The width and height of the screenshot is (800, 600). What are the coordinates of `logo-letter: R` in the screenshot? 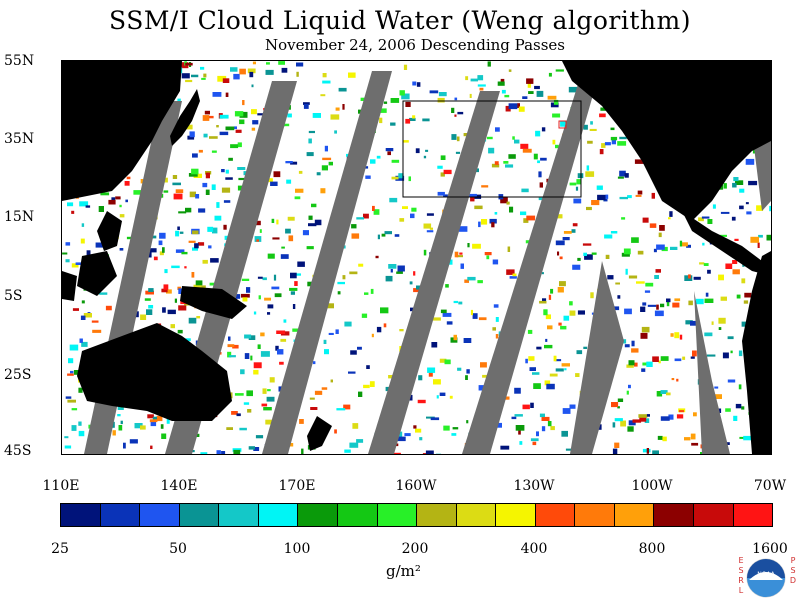 It's located at (741, 580).